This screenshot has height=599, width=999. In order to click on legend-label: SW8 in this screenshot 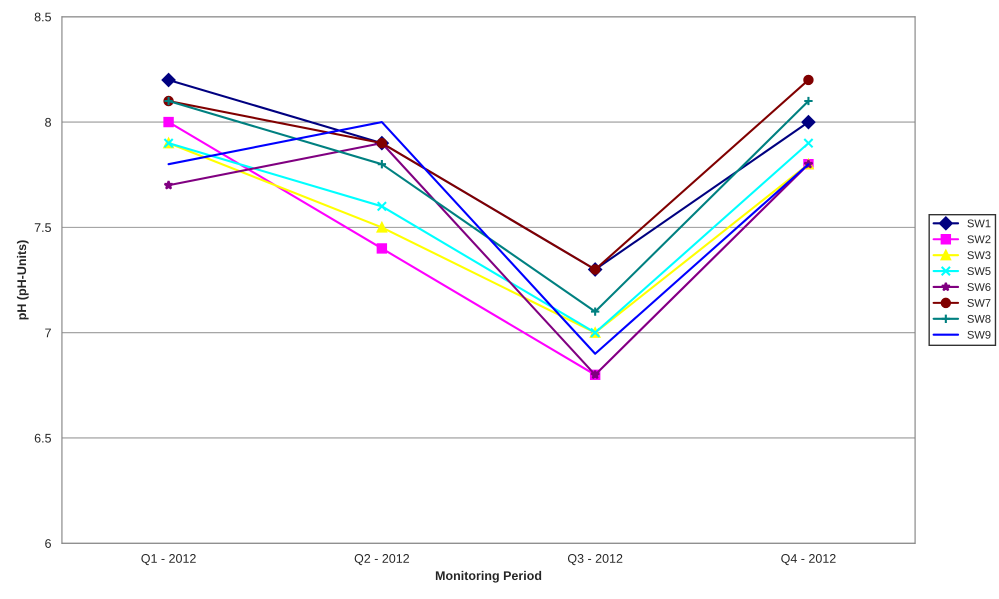, I will do `click(979, 318)`.